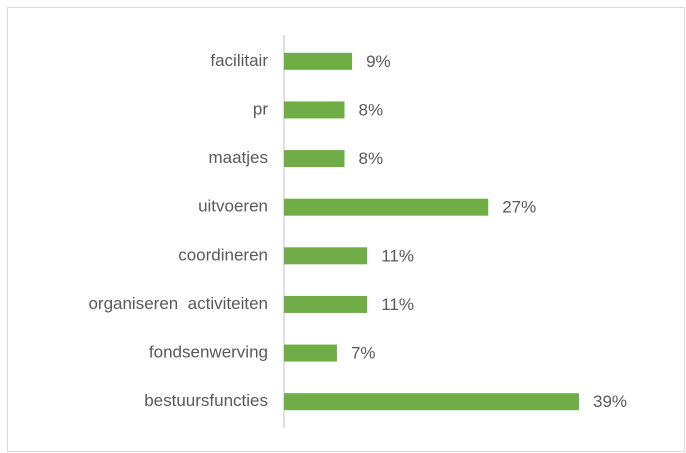 This screenshot has width=686, height=453. I want to click on value-label: 39%, so click(610, 401).